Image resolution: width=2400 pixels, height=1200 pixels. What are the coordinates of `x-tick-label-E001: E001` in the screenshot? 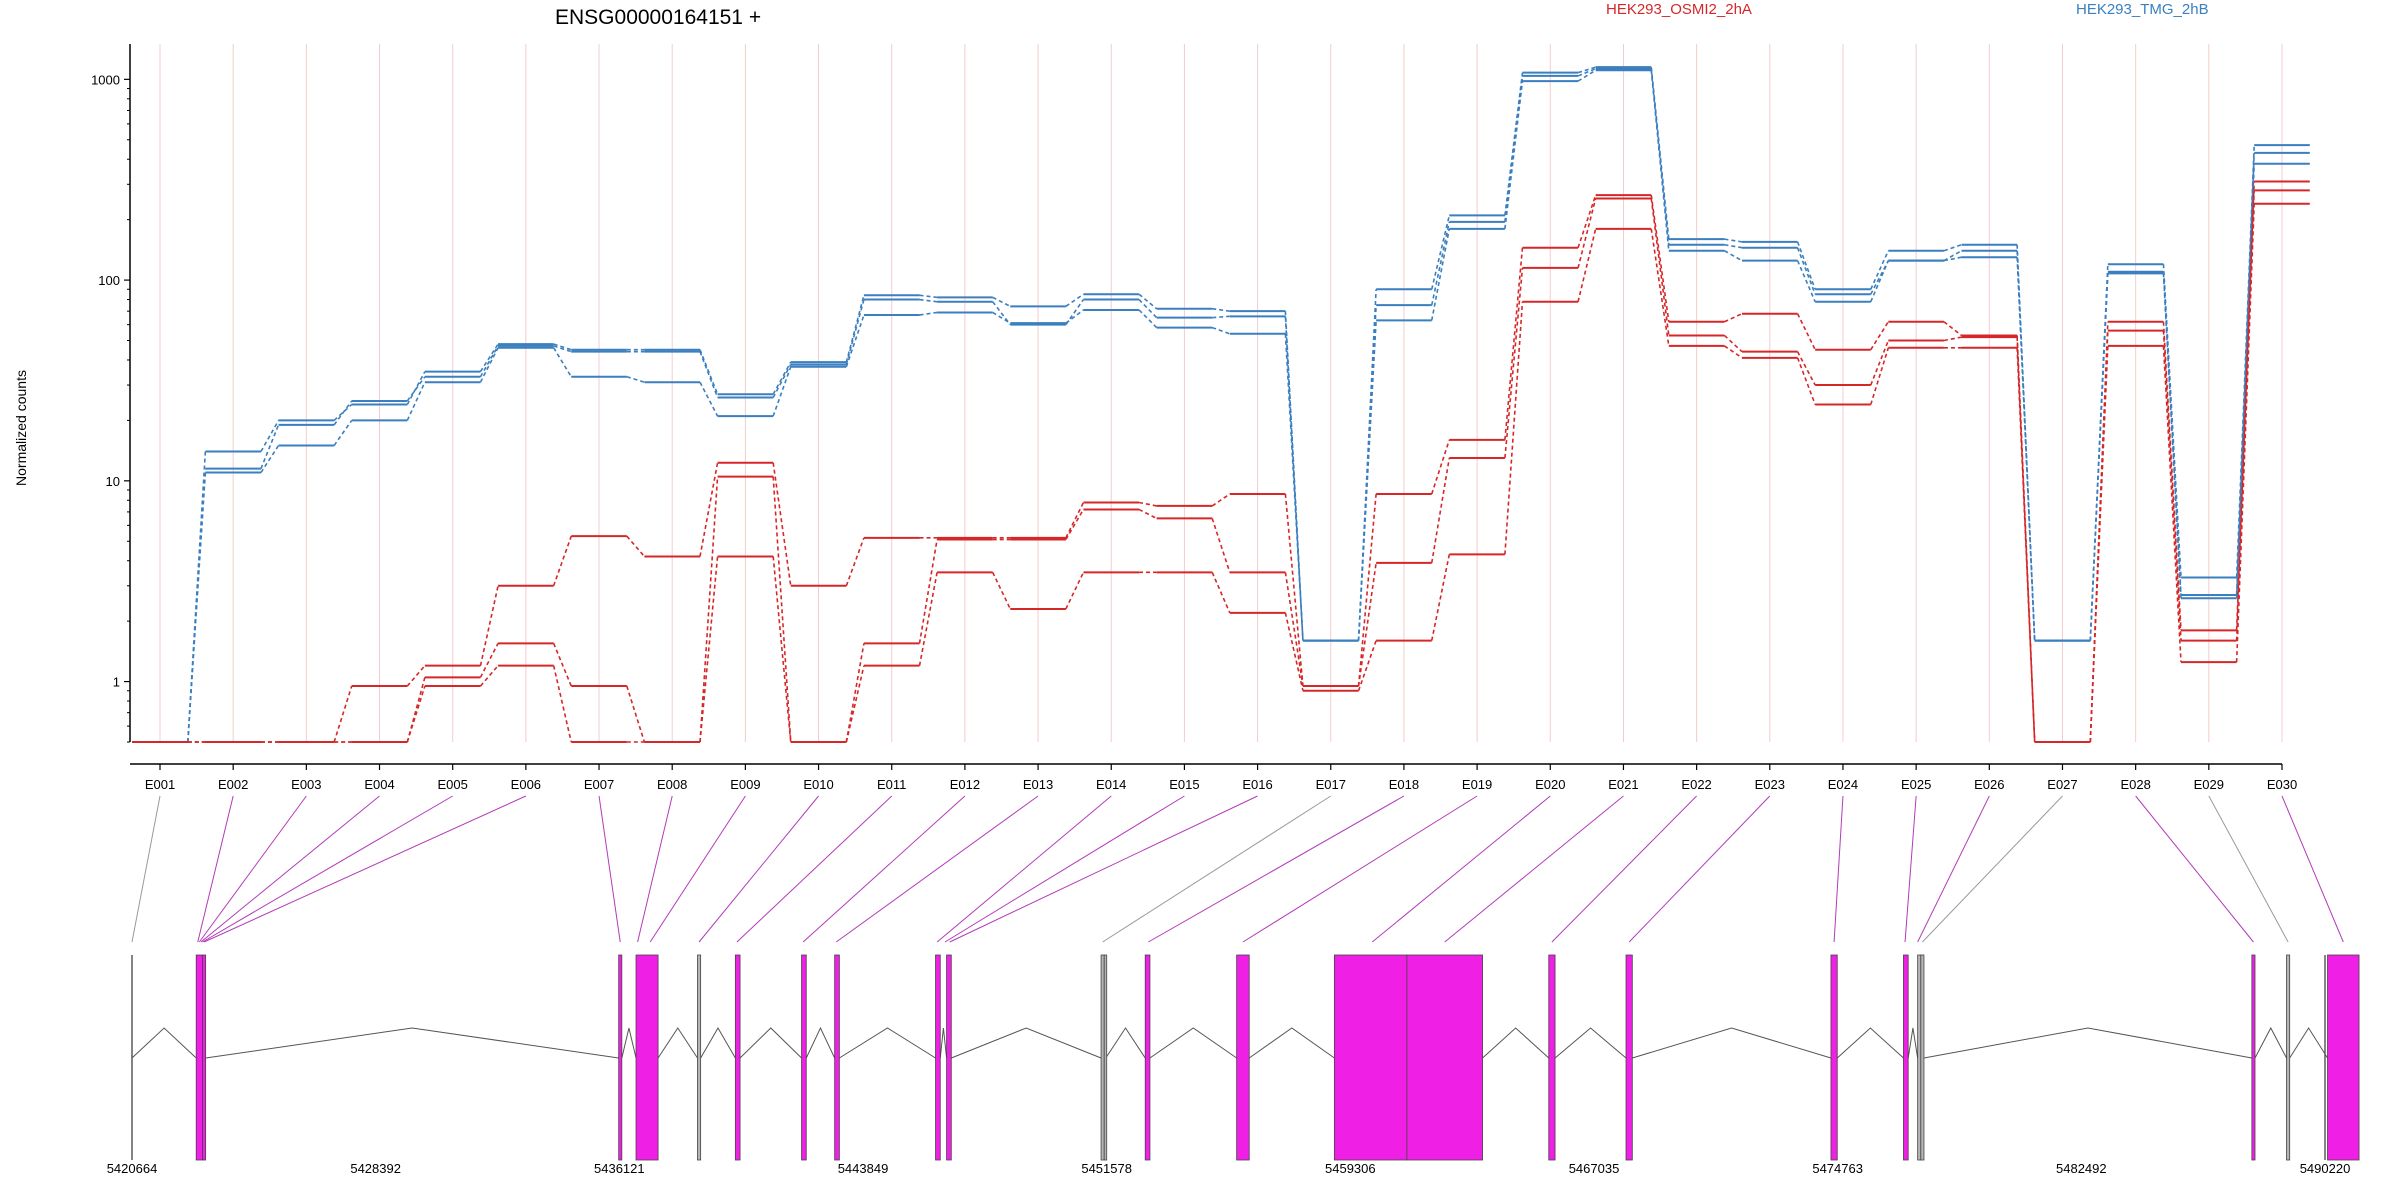 It's located at (160, 784).